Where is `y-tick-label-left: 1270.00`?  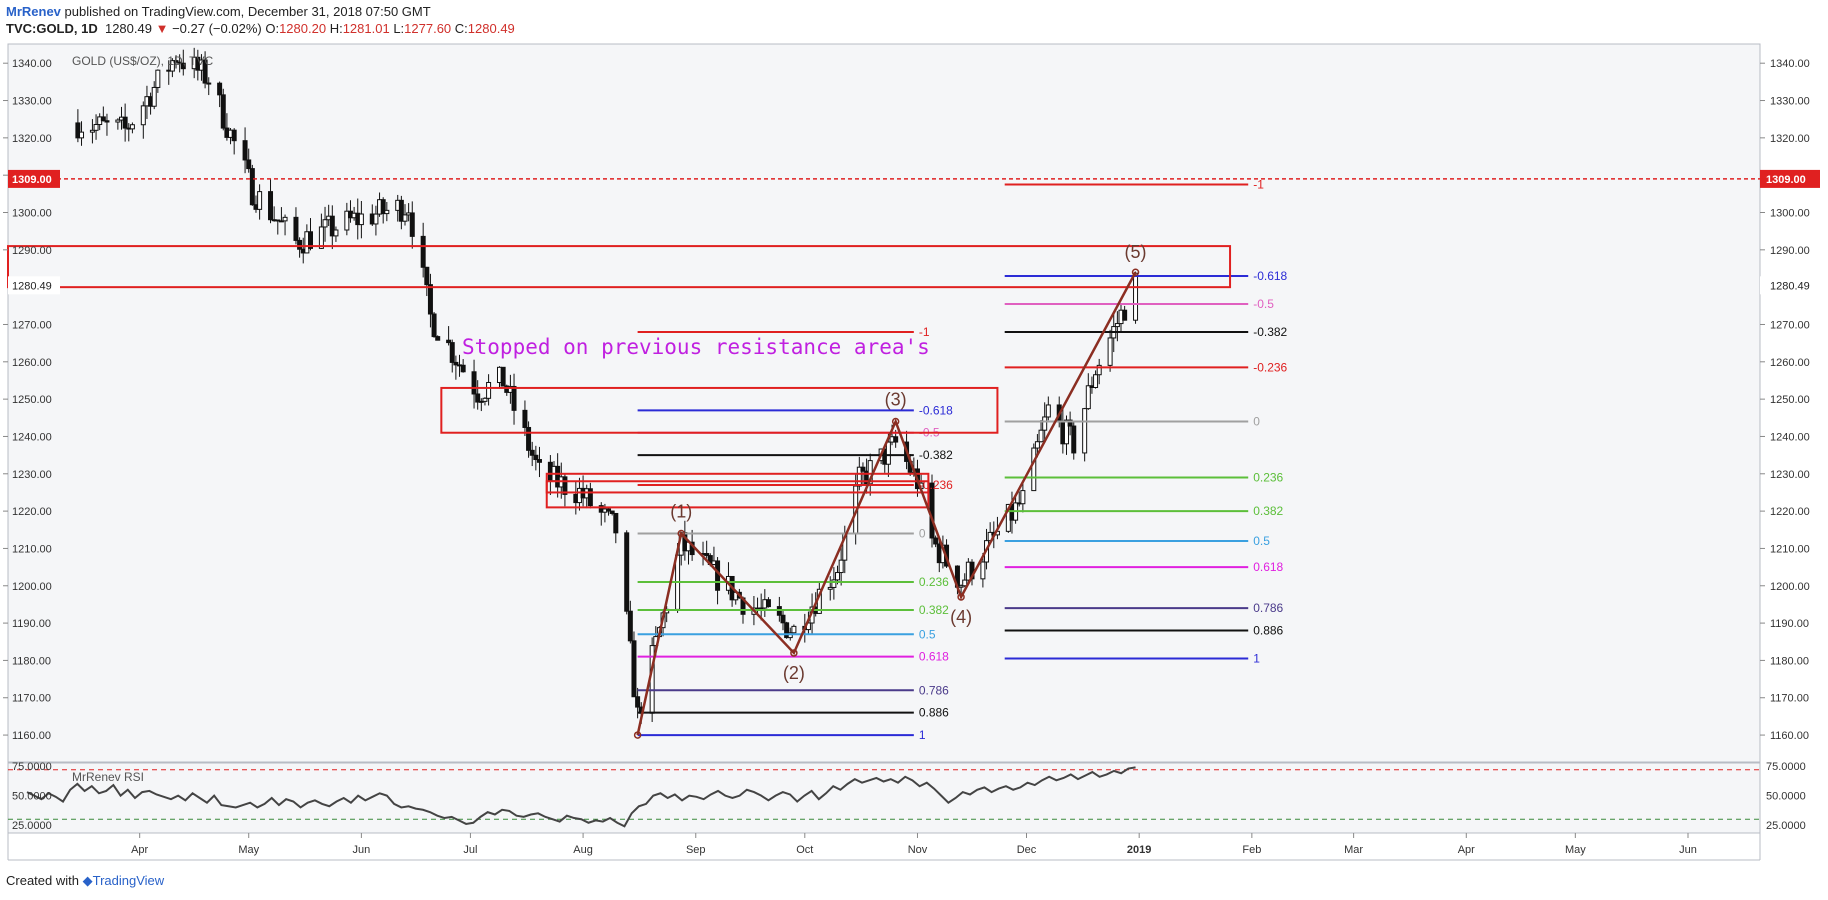
y-tick-label-left: 1270.00 is located at coordinates (32, 325).